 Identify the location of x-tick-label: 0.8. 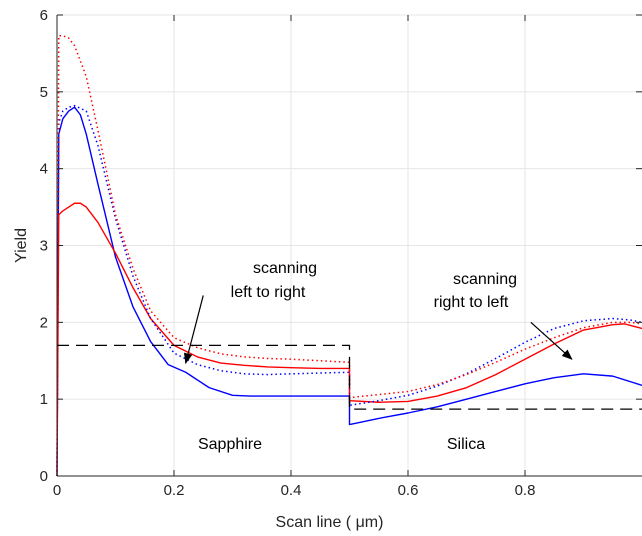
(525, 490).